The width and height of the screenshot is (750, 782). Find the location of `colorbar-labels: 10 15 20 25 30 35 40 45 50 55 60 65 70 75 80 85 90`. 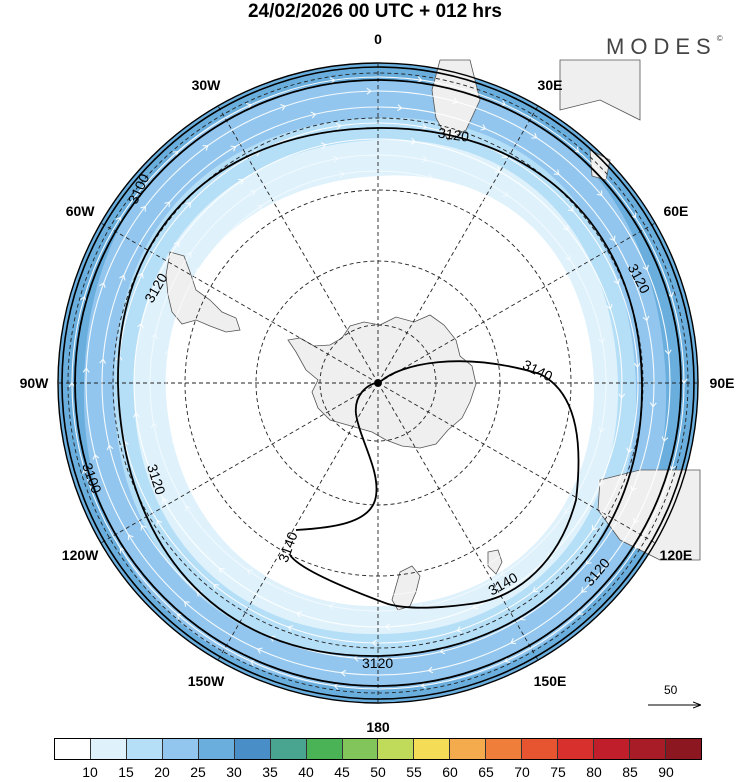

colorbar-labels: 10 15 20 25 30 35 40 45 50 55 60 65 70 75 80 85 90 is located at coordinates (378, 773).